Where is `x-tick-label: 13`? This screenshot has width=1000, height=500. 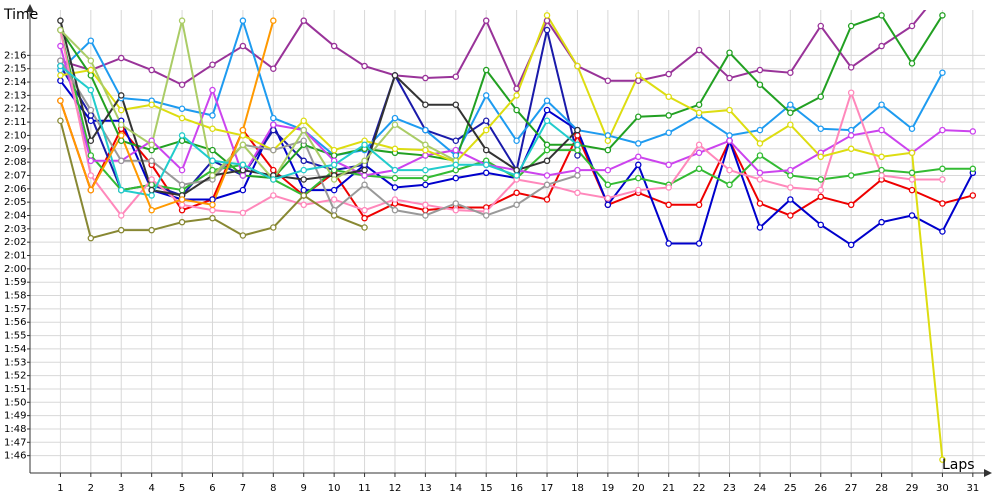
x-tick-label: 13 is located at coordinates (425, 488).